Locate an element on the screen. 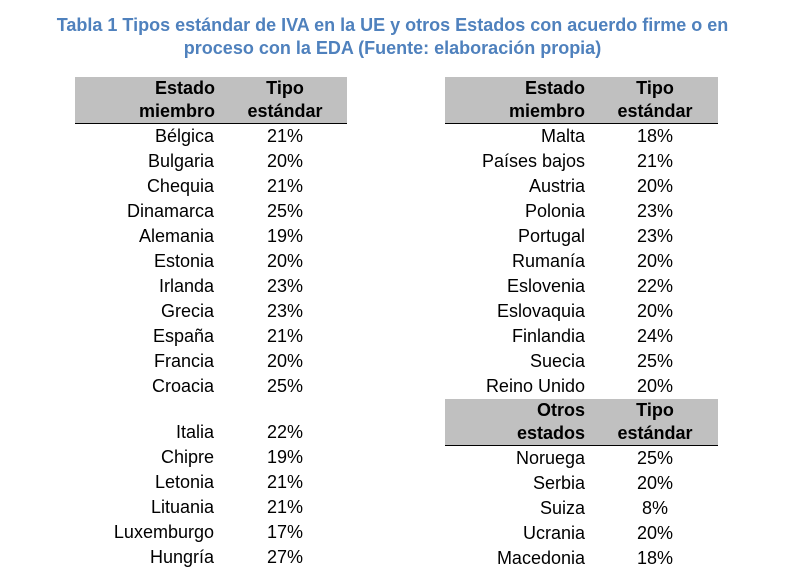  table-row: Chequia 21% is located at coordinates (211, 186).